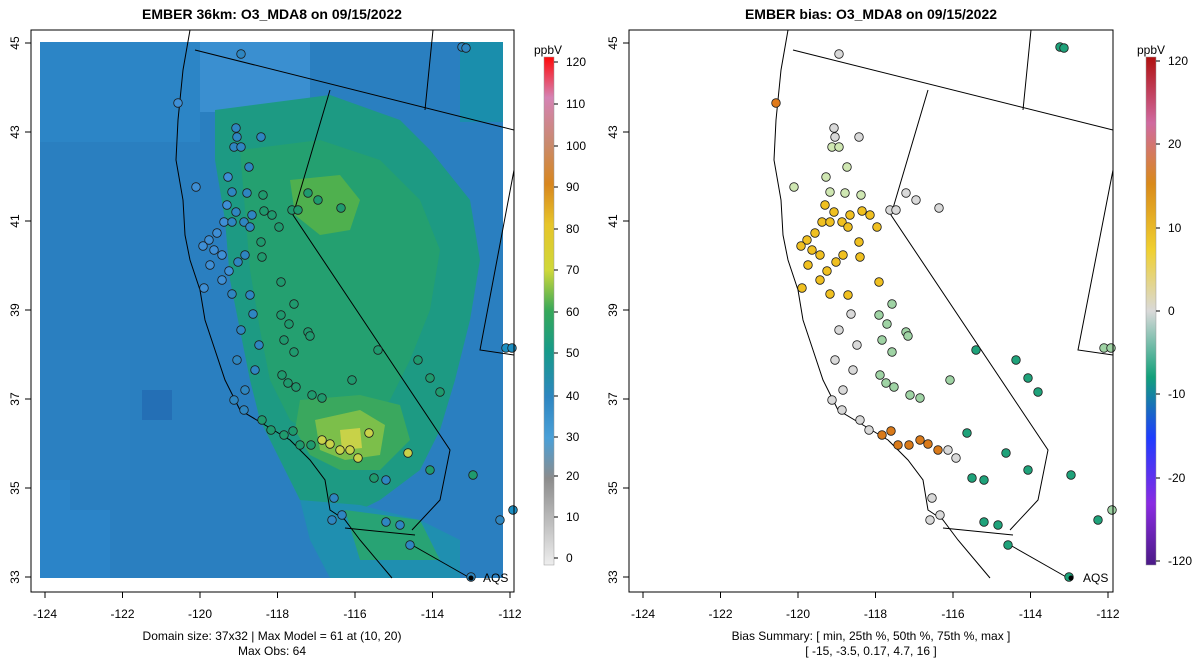 This screenshot has height=672, width=1200. I want to click on right-legend-ticks: 120 20 10 0 -10 -20 -120, so click(1174, 311).